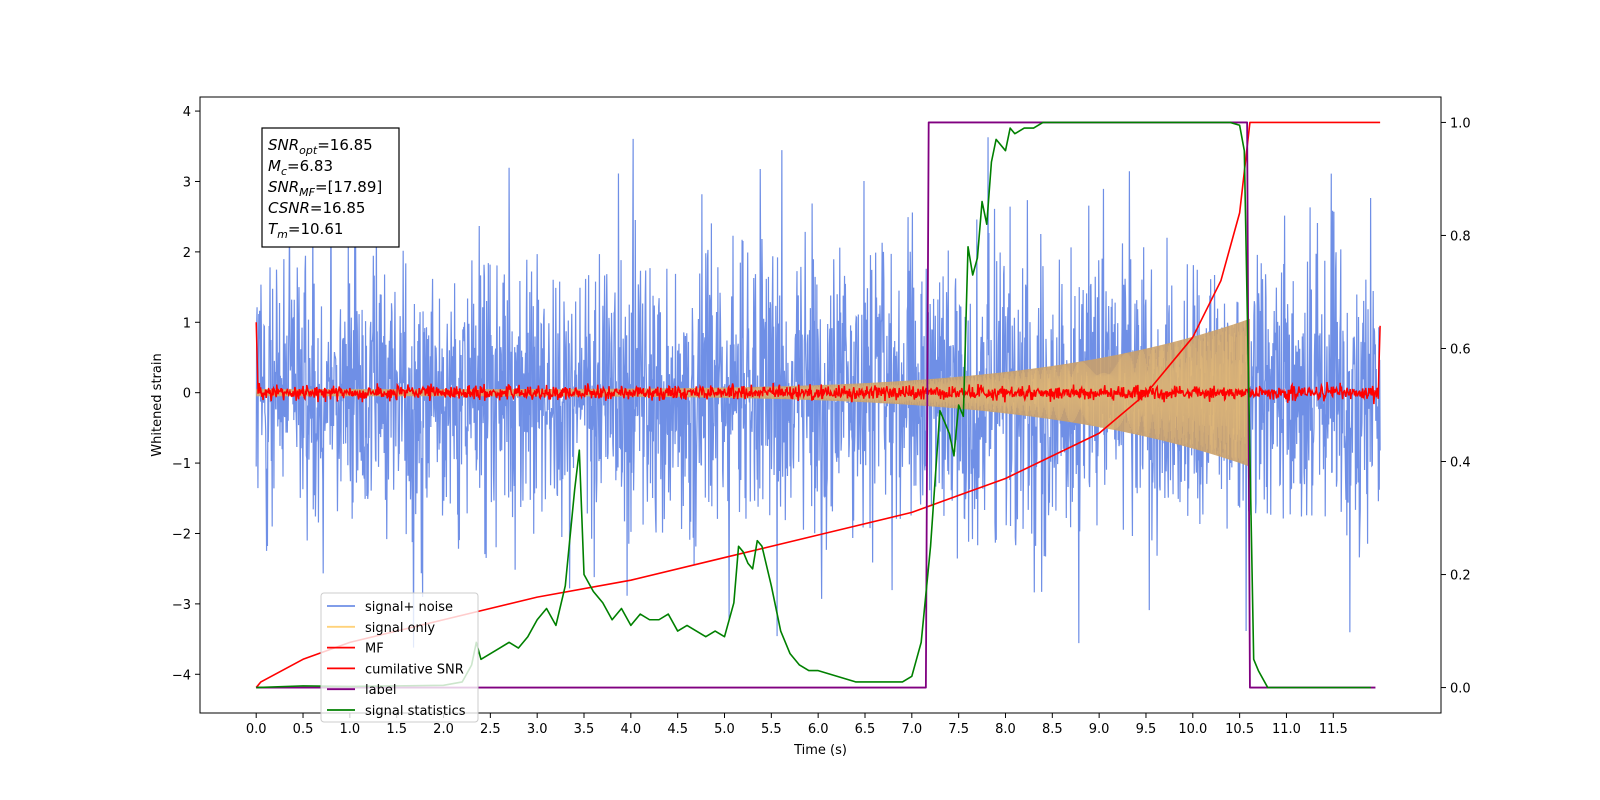 This screenshot has width=1600, height=800. Describe the element at coordinates (537, 729) in the screenshot. I see `x-tick-label: 3.0` at that location.